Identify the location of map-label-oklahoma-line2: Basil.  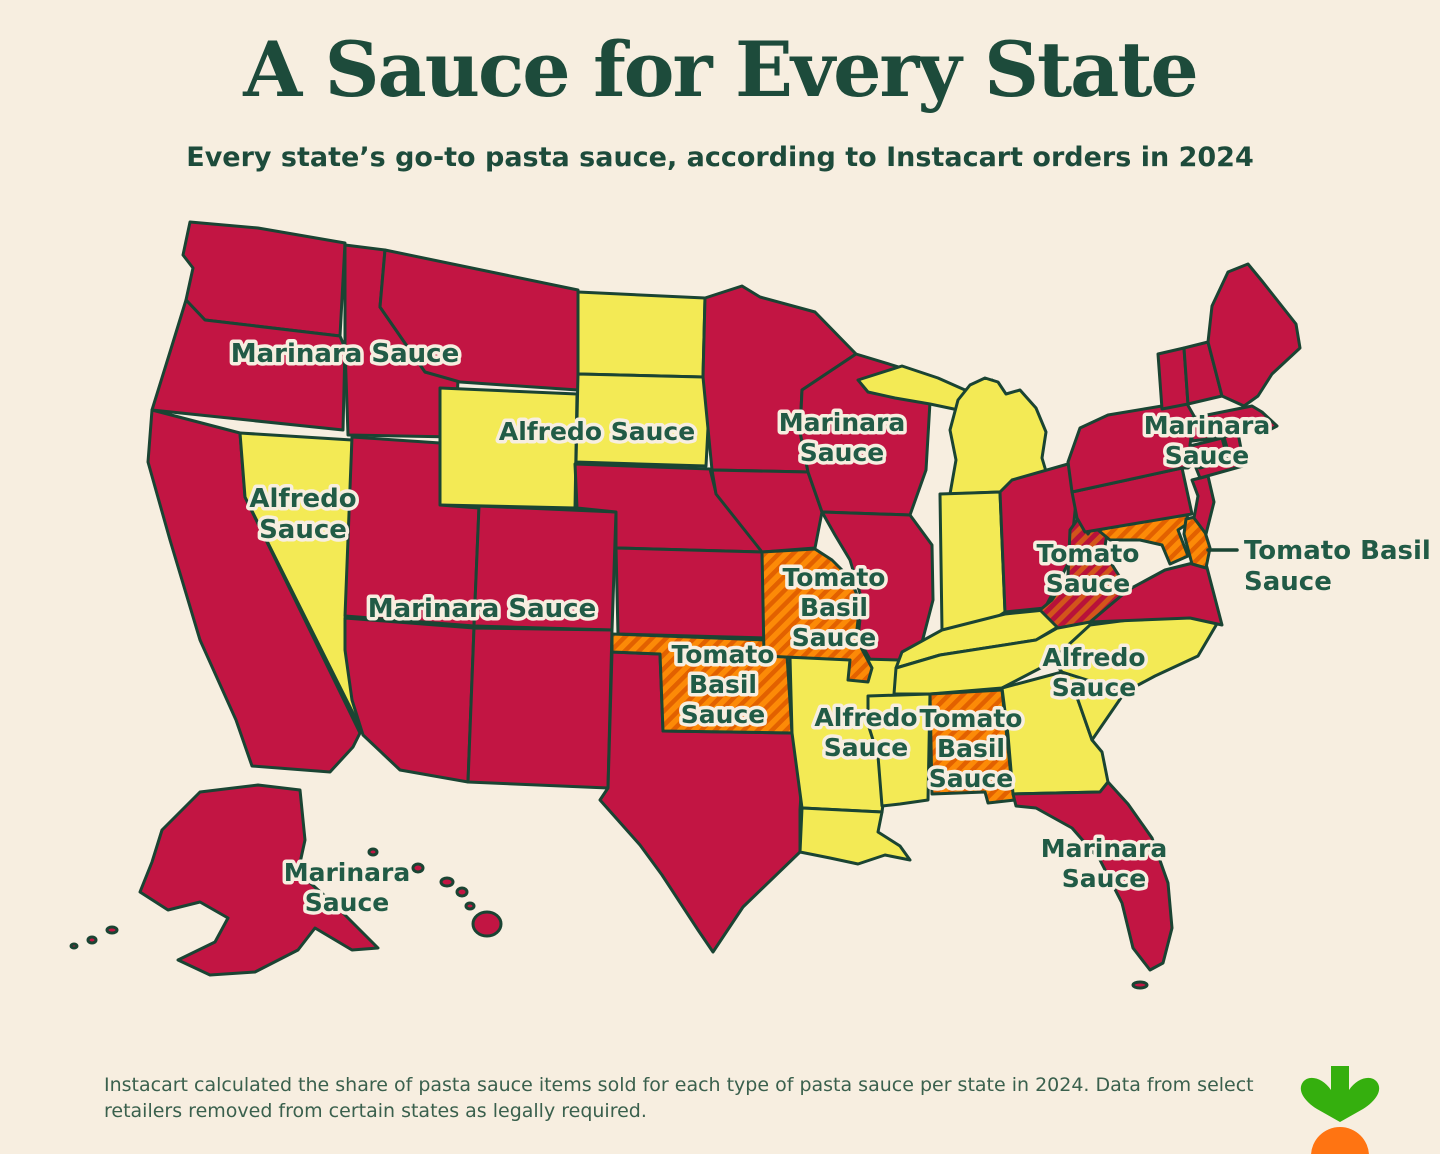
(723, 684).